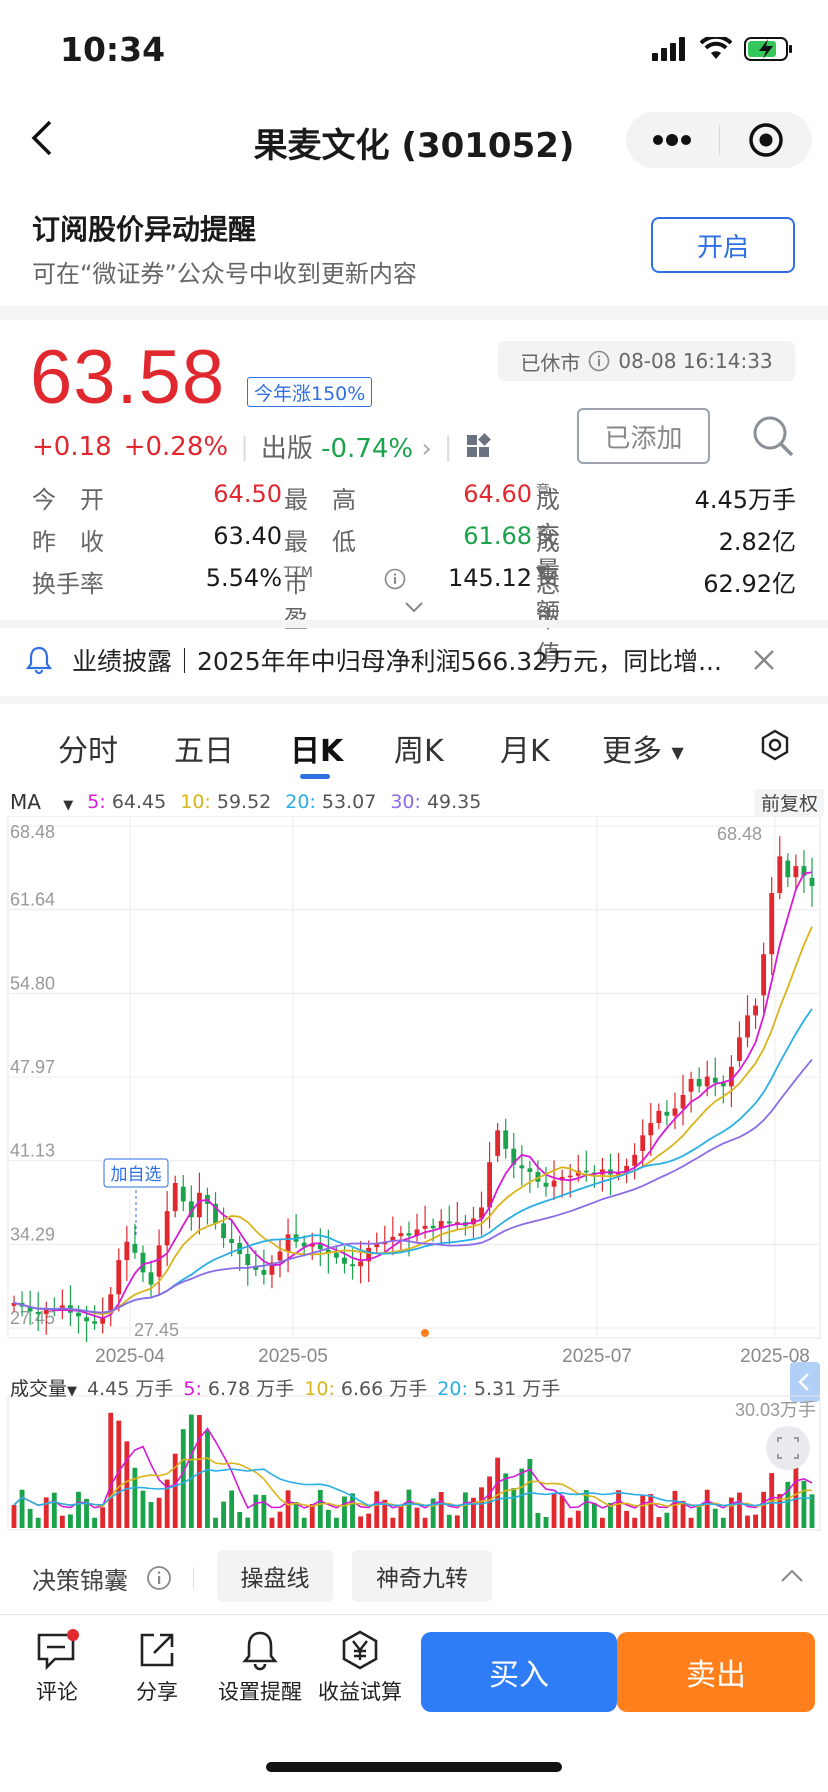 The width and height of the screenshot is (828, 1792). What do you see at coordinates (32, 1067) in the screenshot?
I see `y-tick-label: 47.97` at bounding box center [32, 1067].